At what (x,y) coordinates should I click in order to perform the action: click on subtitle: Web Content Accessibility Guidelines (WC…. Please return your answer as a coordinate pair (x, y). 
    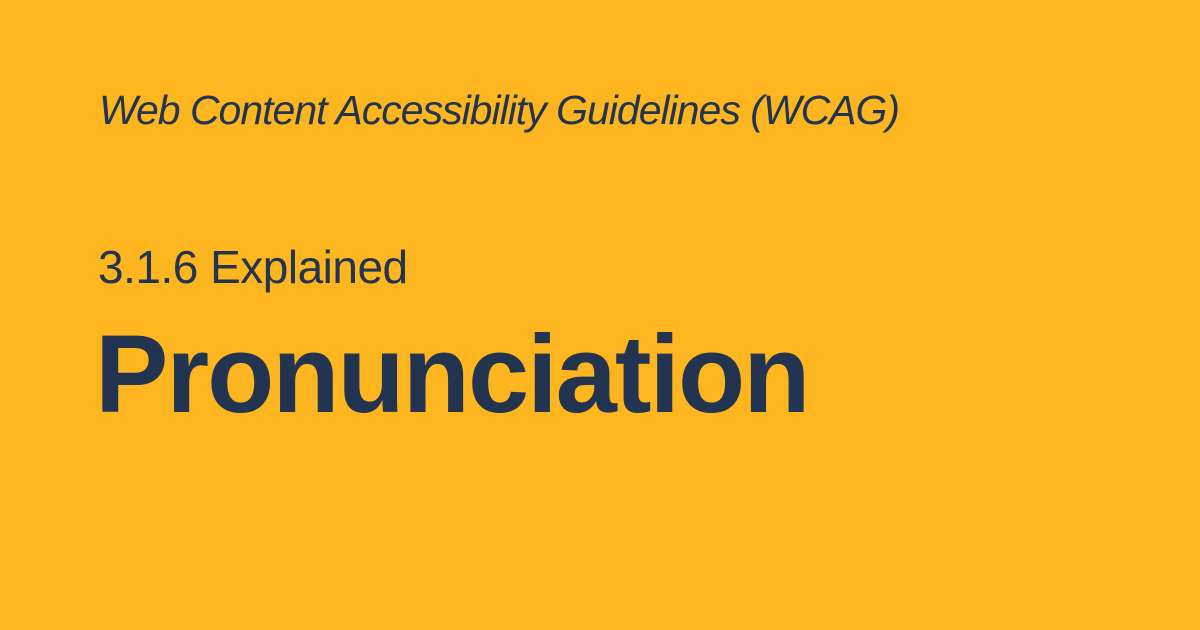
    Looking at the image, I should click on (499, 110).